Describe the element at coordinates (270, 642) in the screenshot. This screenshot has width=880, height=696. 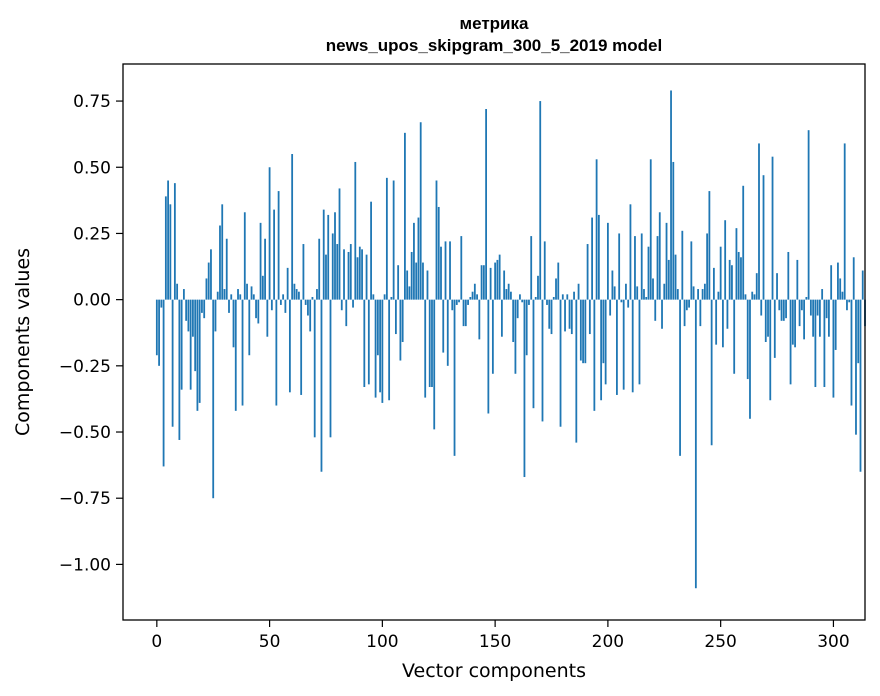
I see `x-tick-label: 50` at that location.